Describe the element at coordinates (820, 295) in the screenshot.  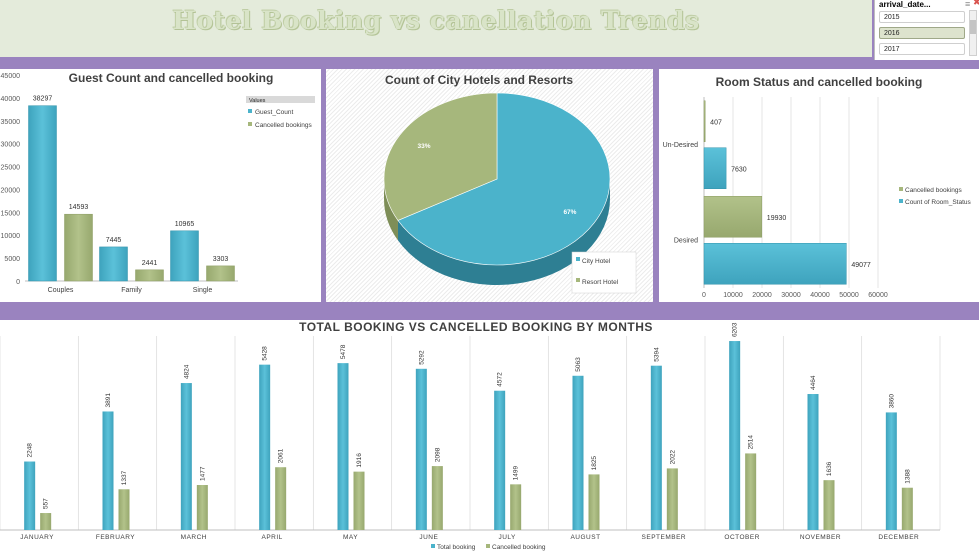
I see `x-tick-label: 40000` at that location.